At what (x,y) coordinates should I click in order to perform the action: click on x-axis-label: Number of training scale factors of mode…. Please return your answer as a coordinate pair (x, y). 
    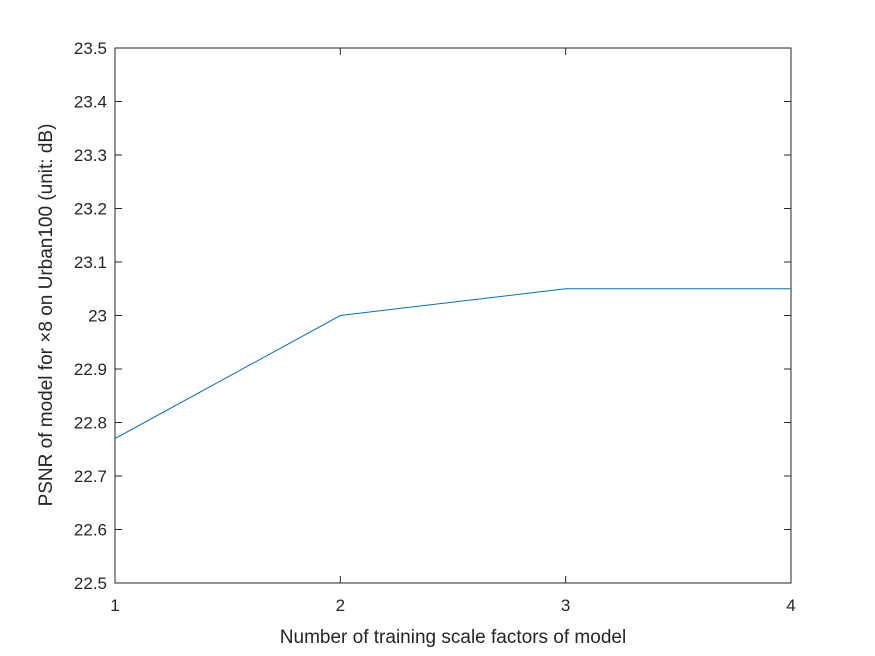
    Looking at the image, I should click on (453, 637).